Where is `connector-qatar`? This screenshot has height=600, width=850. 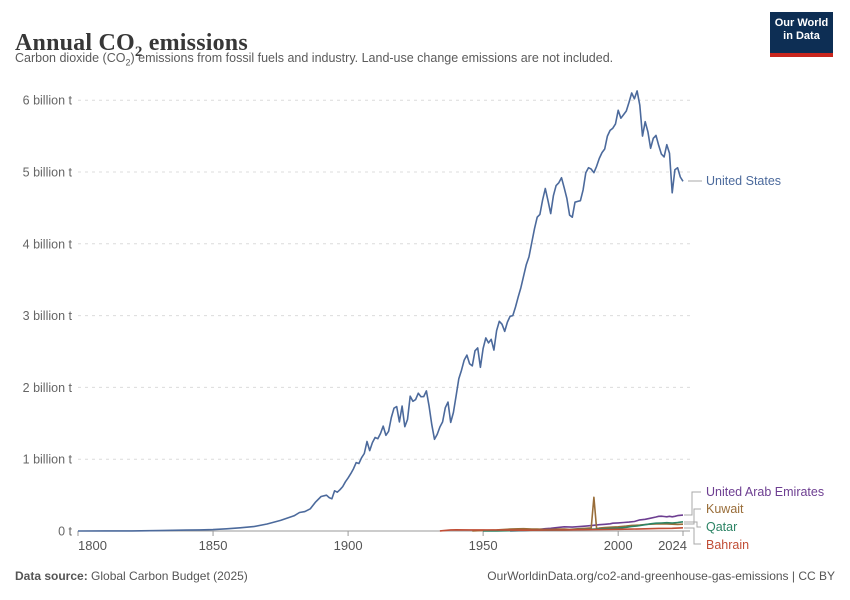
connector-qatar is located at coordinates (692, 524).